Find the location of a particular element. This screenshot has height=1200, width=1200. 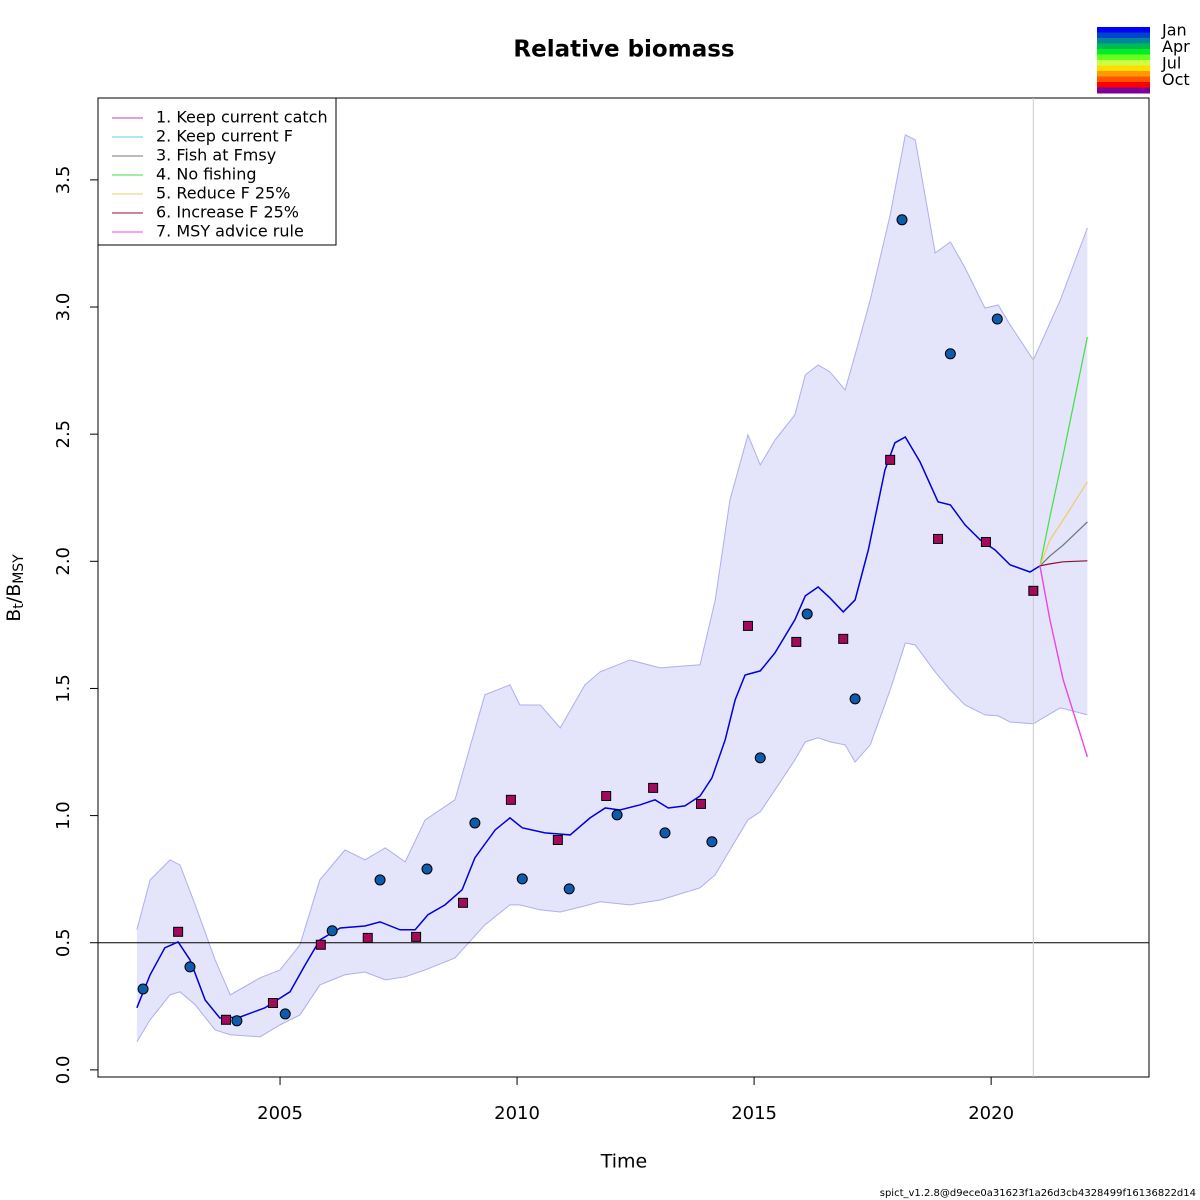

legend-label: 1. Keep current catch is located at coordinates (242, 117).